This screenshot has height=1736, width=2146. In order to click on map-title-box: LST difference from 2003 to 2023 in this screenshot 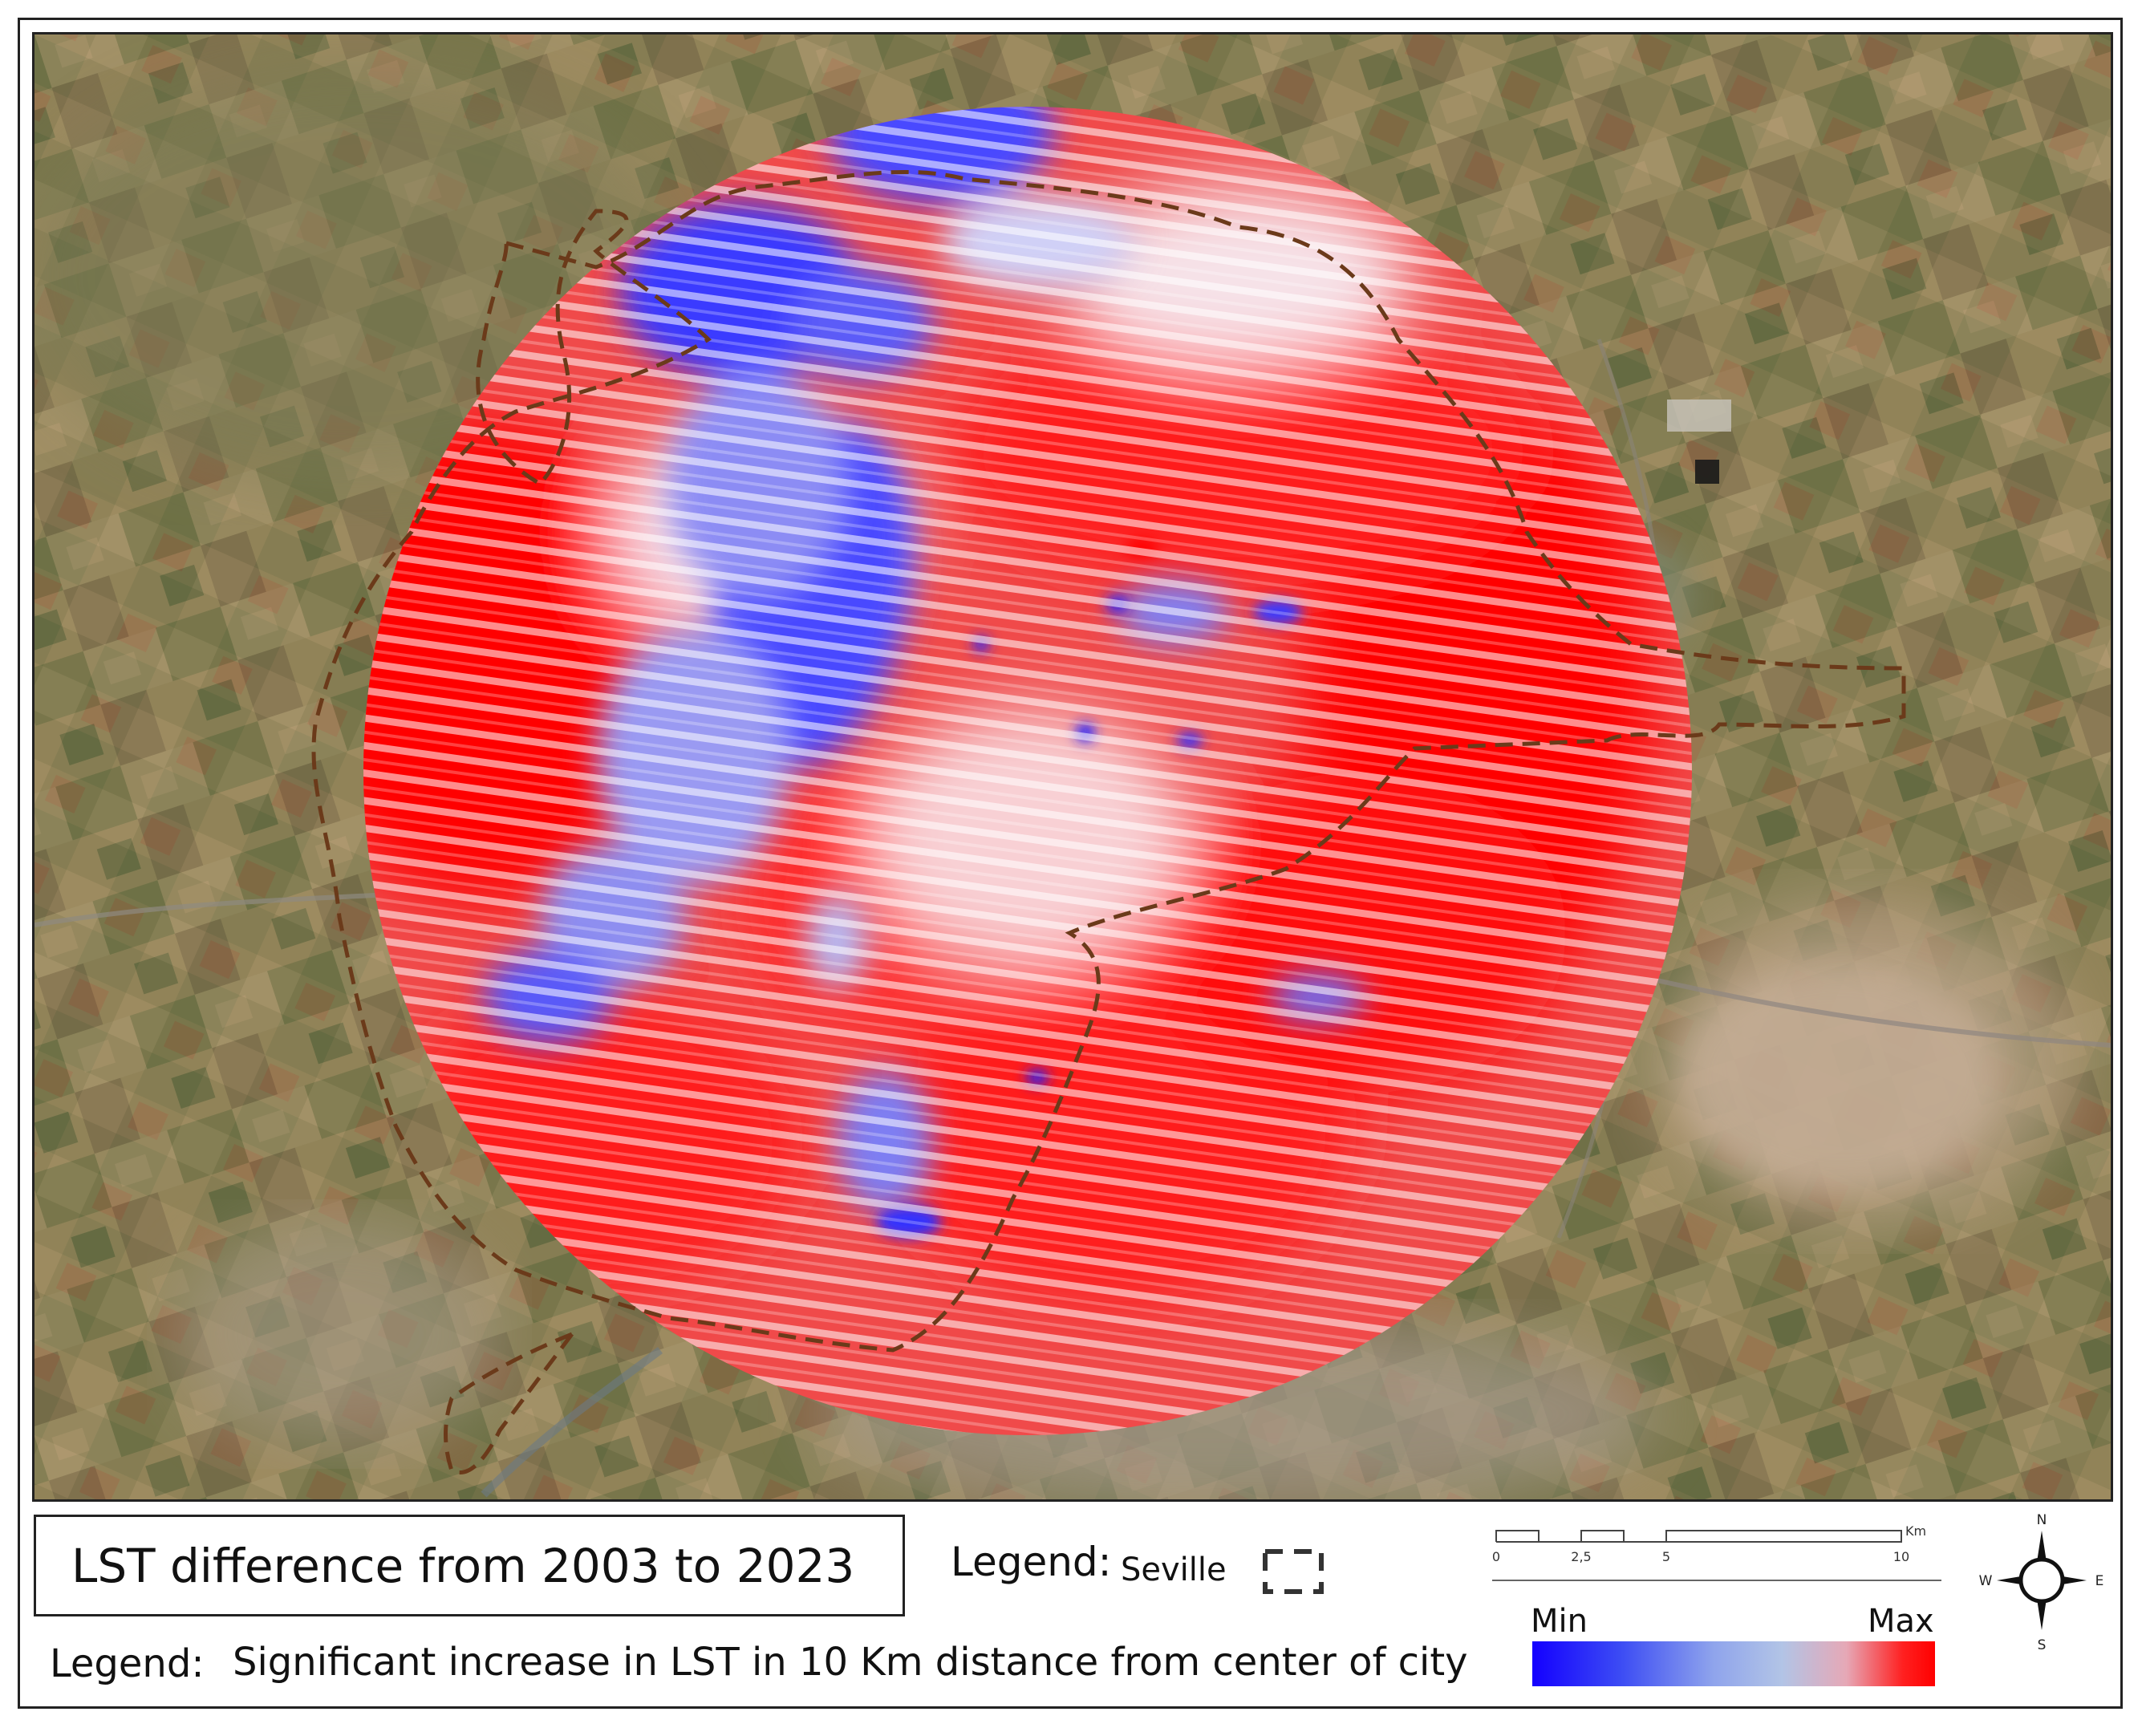, I will do `click(469, 1566)`.